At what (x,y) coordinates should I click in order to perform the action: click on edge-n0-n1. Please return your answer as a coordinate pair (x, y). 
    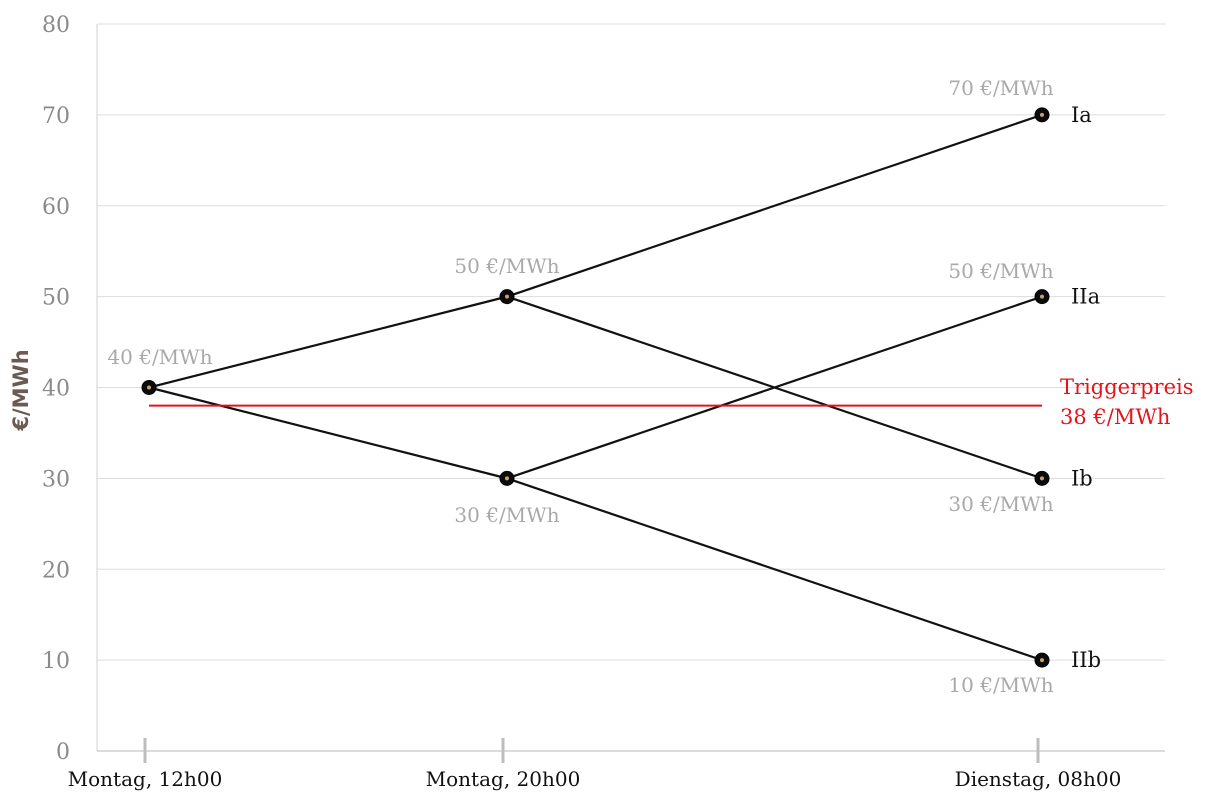
    Looking at the image, I should click on (328, 342).